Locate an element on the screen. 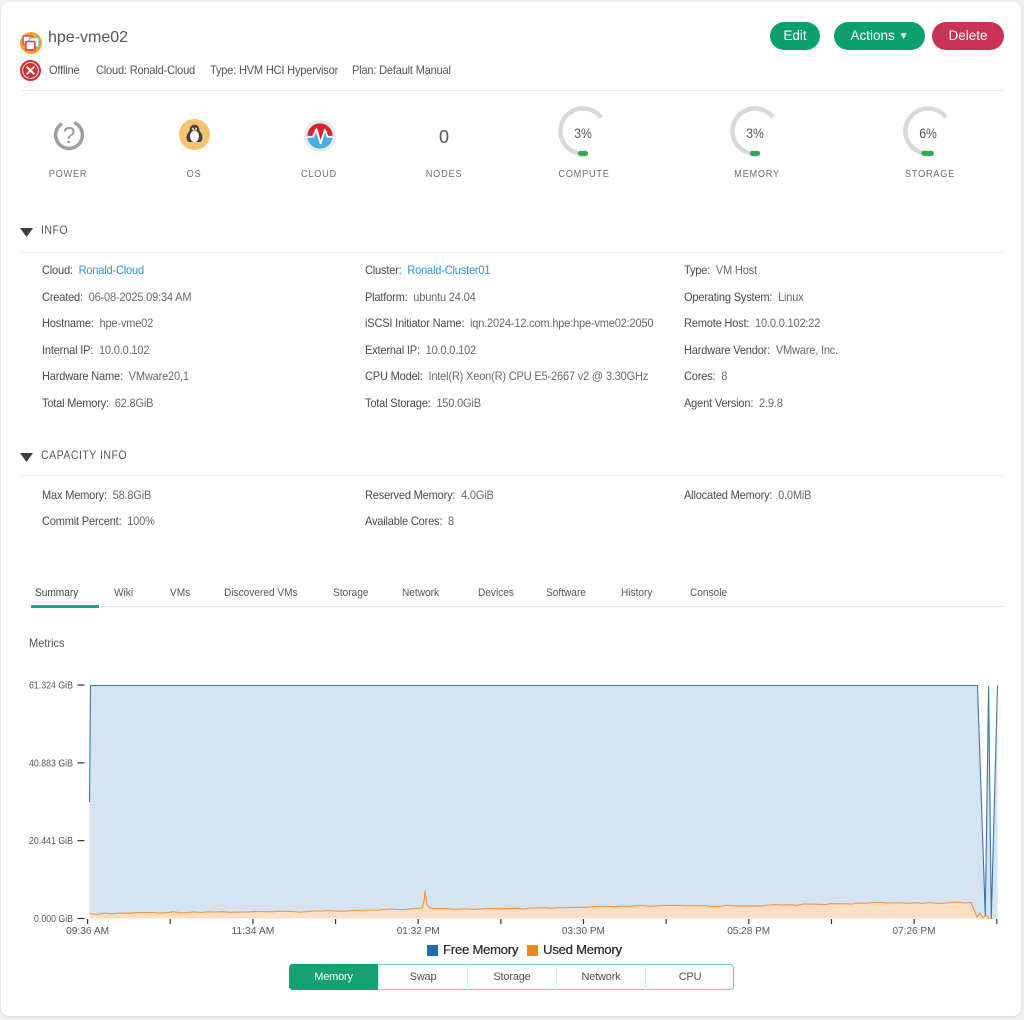 This screenshot has width=1024, height=1020. svg-text: 05:28 PM is located at coordinates (748, 931).